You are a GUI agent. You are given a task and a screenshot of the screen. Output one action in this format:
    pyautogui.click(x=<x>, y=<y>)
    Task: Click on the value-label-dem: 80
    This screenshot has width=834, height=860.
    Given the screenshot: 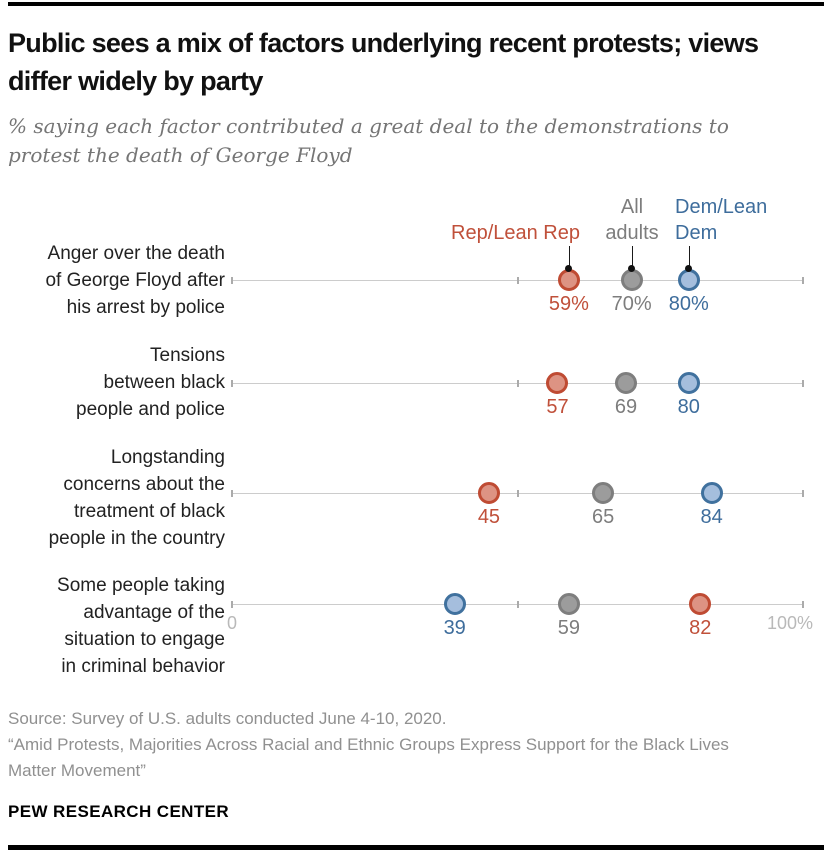 What is the action you would take?
    pyautogui.click(x=688, y=407)
    